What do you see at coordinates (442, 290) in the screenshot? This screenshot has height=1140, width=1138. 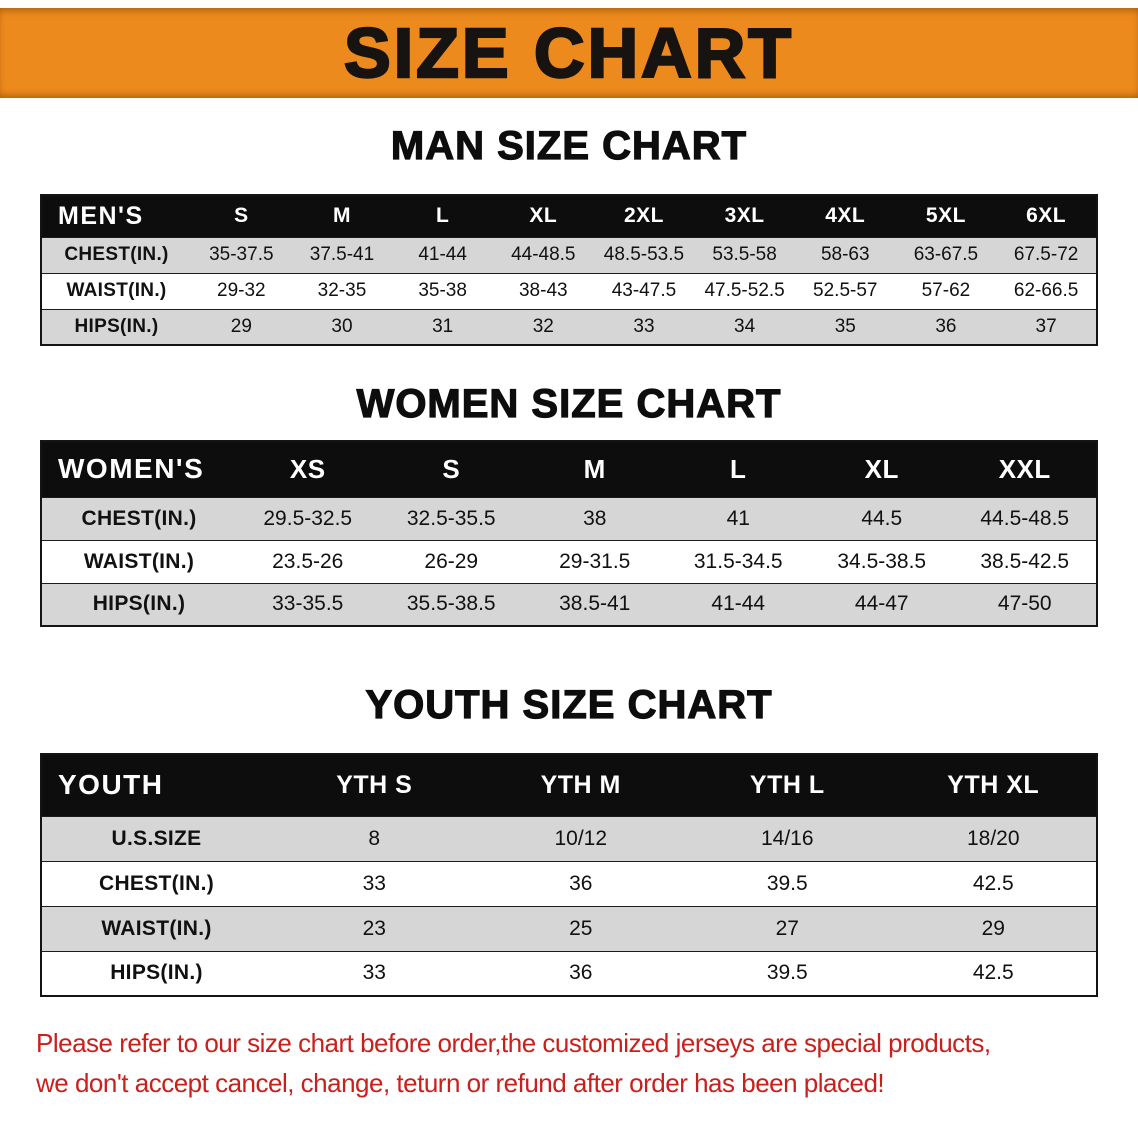 I see `size-cell: 35-38` at bounding box center [442, 290].